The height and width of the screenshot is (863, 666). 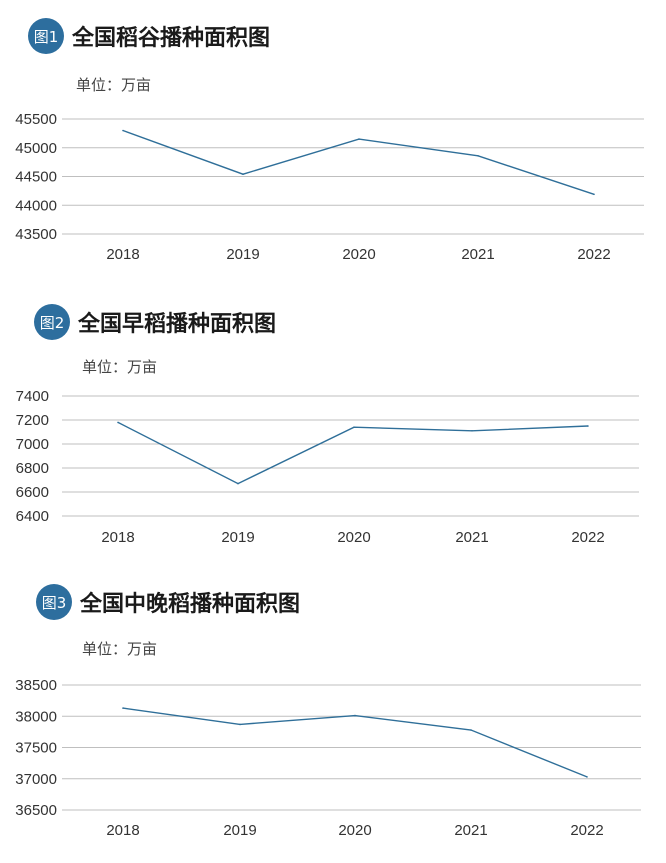 I want to click on chart-header-1: 图1 全国稻谷播种面积图, so click(x=149, y=36).